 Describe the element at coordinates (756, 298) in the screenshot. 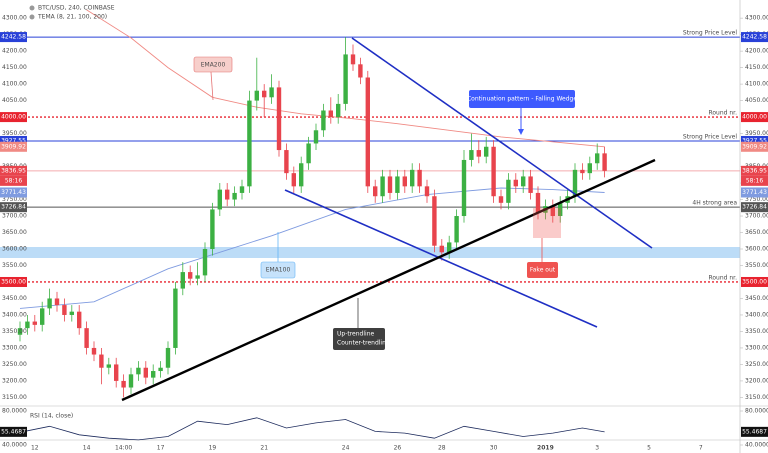

I see `y-tick-label: 3450.00` at that location.